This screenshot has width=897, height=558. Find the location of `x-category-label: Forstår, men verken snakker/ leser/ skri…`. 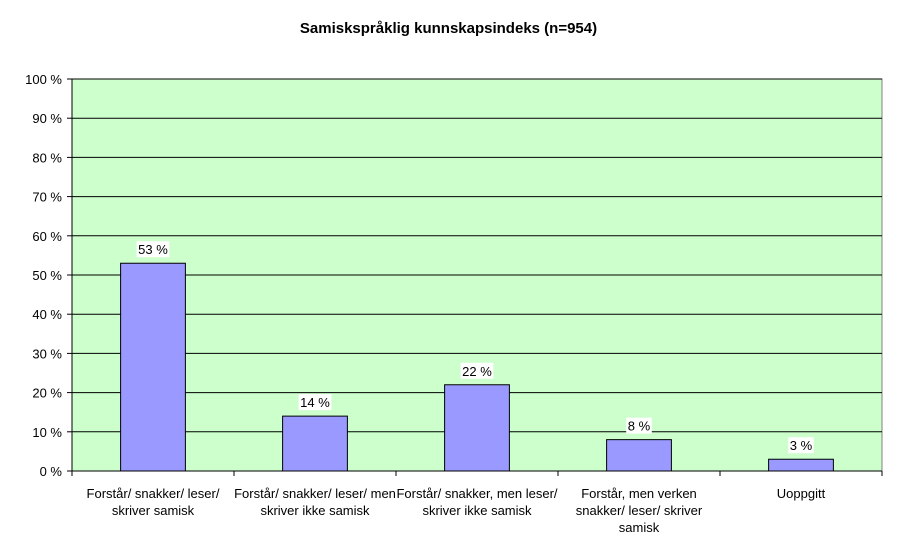

x-category-label: Forstår, men verken snakker/ leser/ skri… is located at coordinates (639, 510).